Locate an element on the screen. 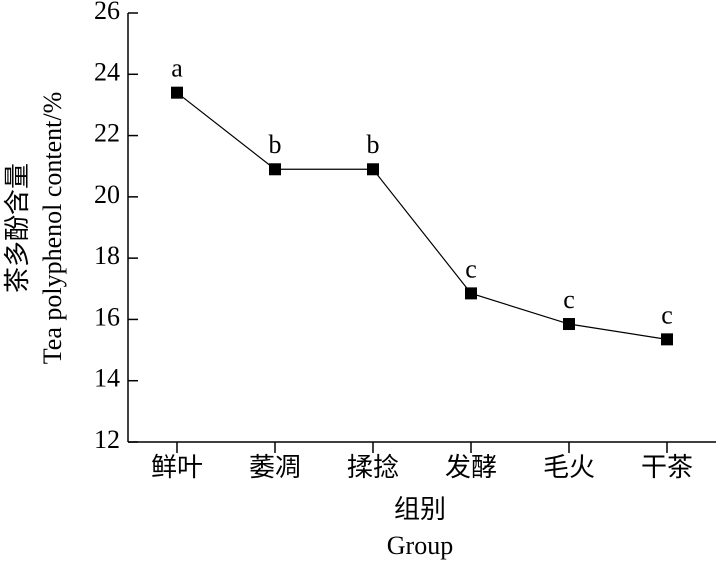 The height and width of the screenshot is (567, 721). x-tick-label: 萎凋 is located at coordinates (275, 467).